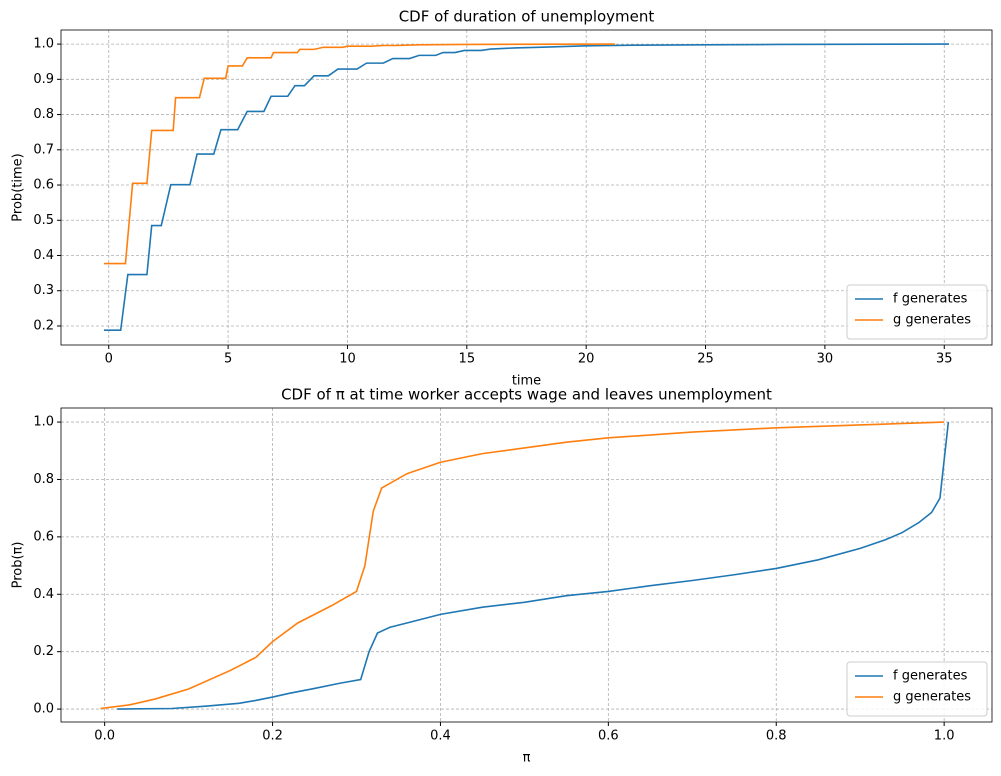 This screenshot has width=1001, height=776. What do you see at coordinates (43, 290) in the screenshot?
I see `y-tick-label: 0.3` at bounding box center [43, 290].